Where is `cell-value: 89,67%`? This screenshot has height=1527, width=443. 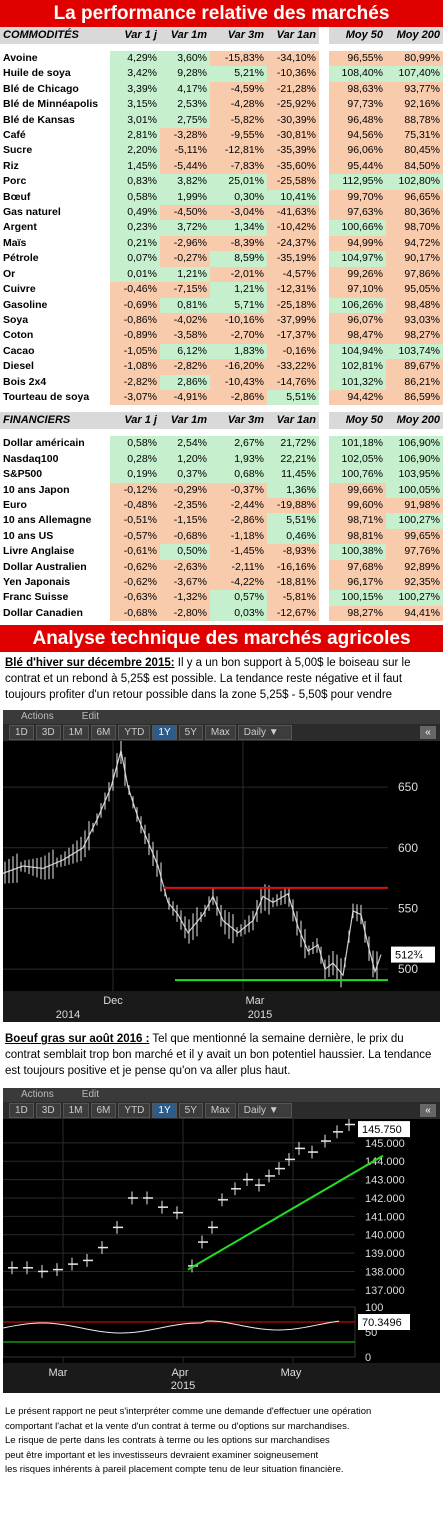 cell-value: 89,67% is located at coordinates (414, 367).